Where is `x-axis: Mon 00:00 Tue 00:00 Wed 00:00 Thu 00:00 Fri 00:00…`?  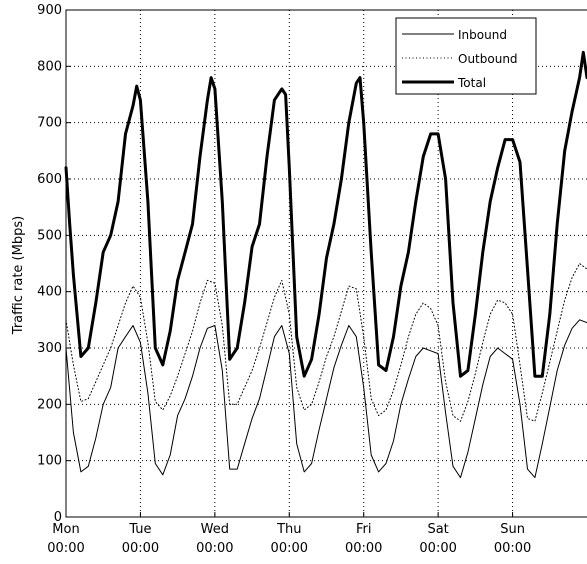
x-axis: Mon 00:00 Tue 00:00 Wed 00:00 Thu 00:00 Fri 00:00… is located at coordinates (289, 534).